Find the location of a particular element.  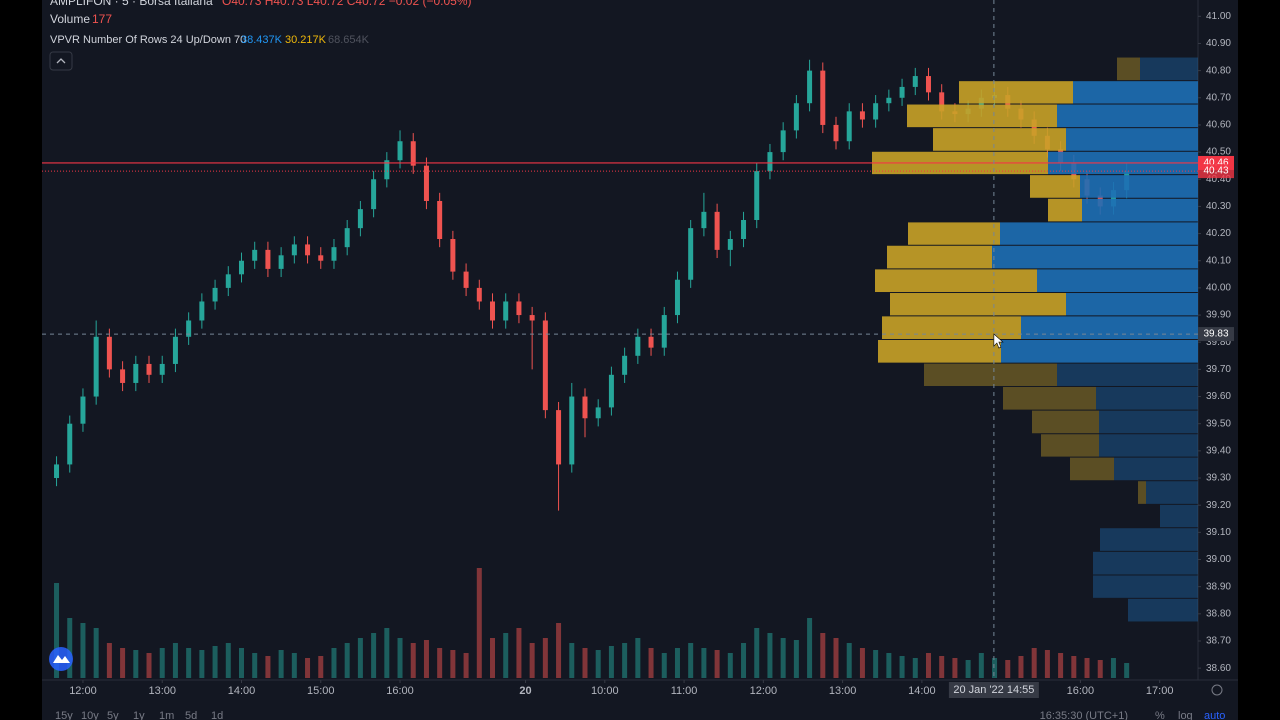

log-toggle: log is located at coordinates (1185, 715).